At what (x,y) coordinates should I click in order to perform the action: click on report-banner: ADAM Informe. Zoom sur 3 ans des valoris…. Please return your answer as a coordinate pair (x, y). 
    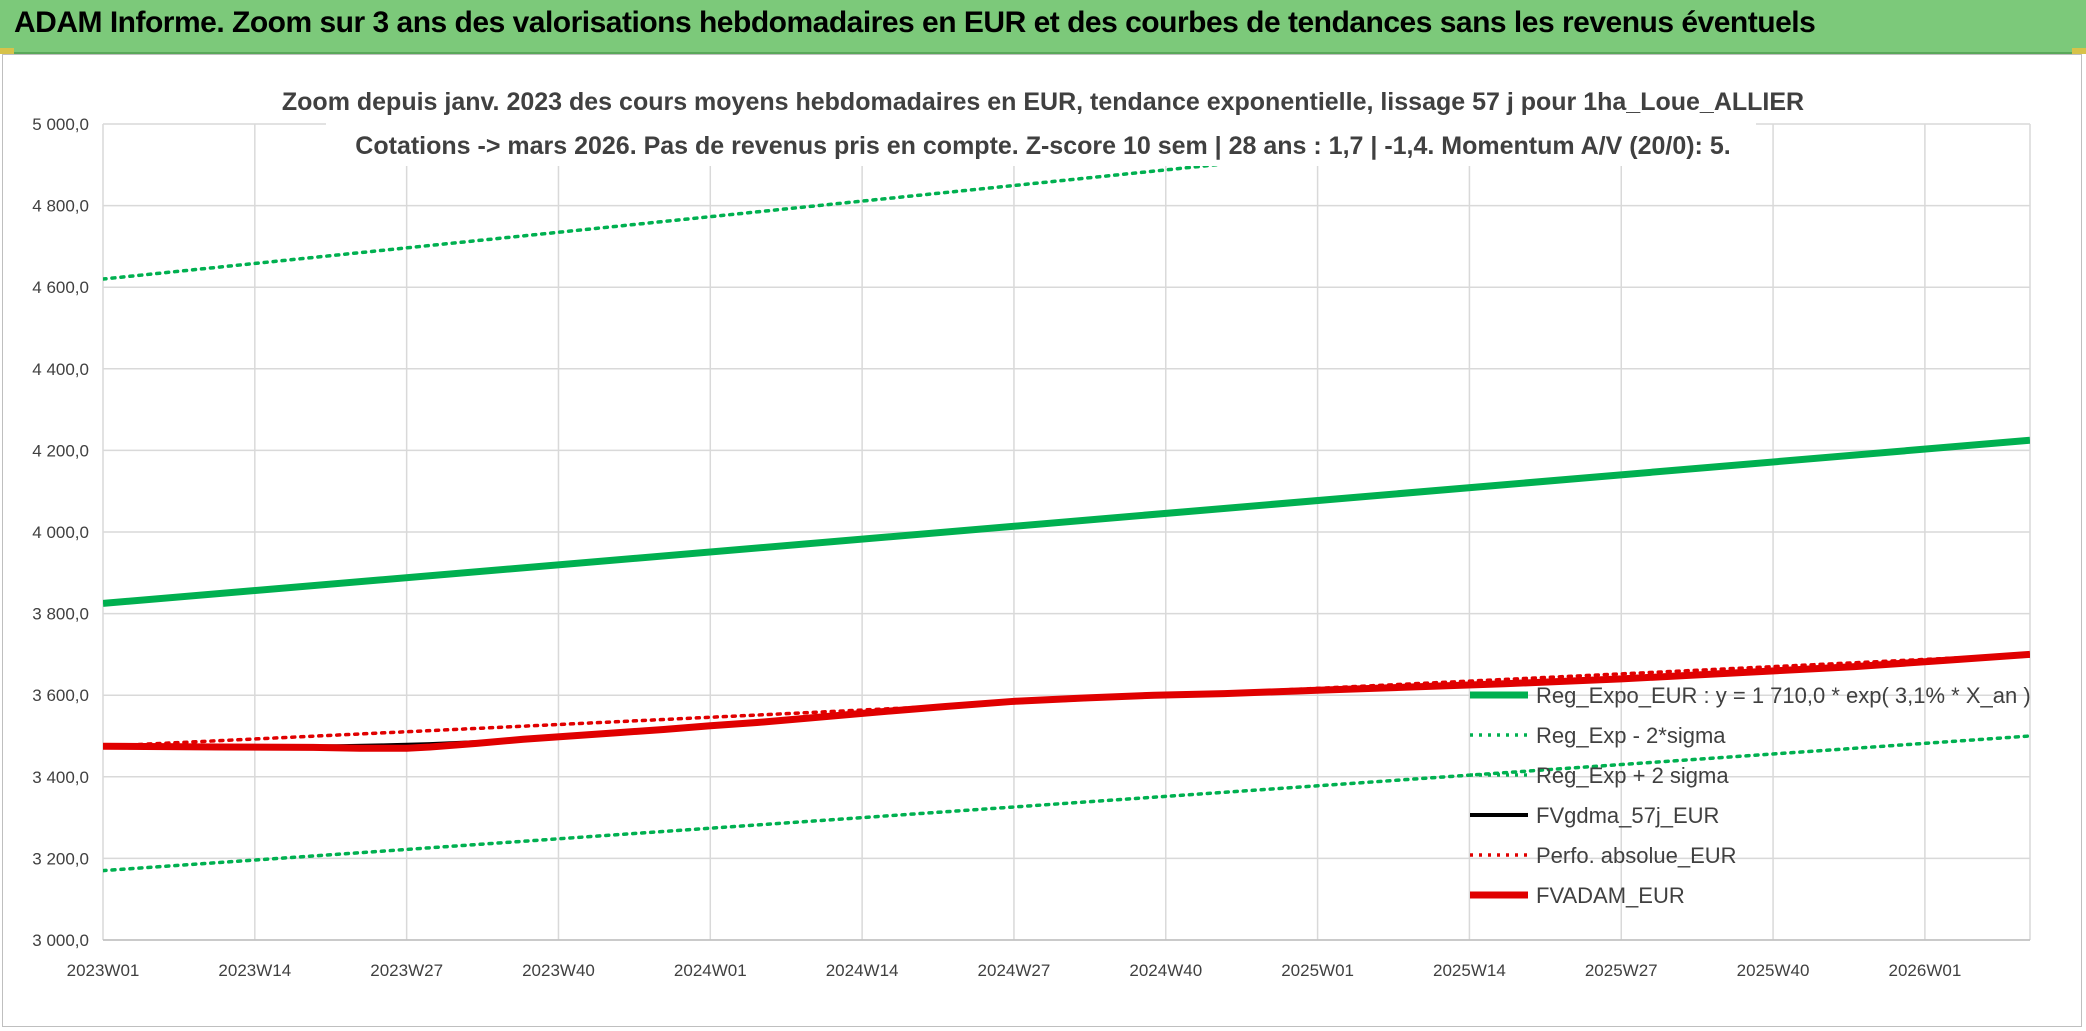
    Looking at the image, I should click on (1043, 27).